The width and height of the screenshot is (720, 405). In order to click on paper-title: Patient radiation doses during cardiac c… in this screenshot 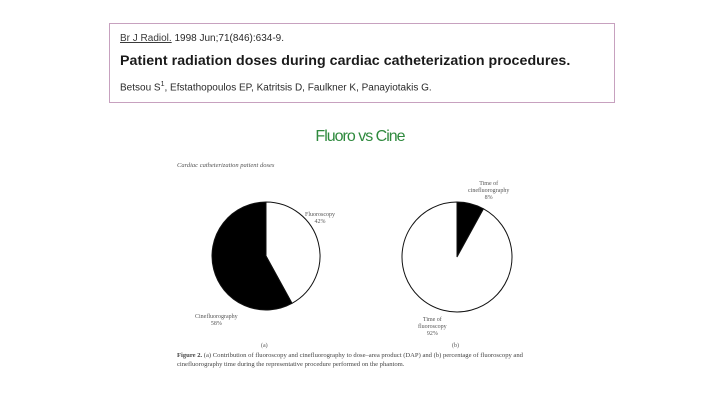, I will do `click(345, 61)`.